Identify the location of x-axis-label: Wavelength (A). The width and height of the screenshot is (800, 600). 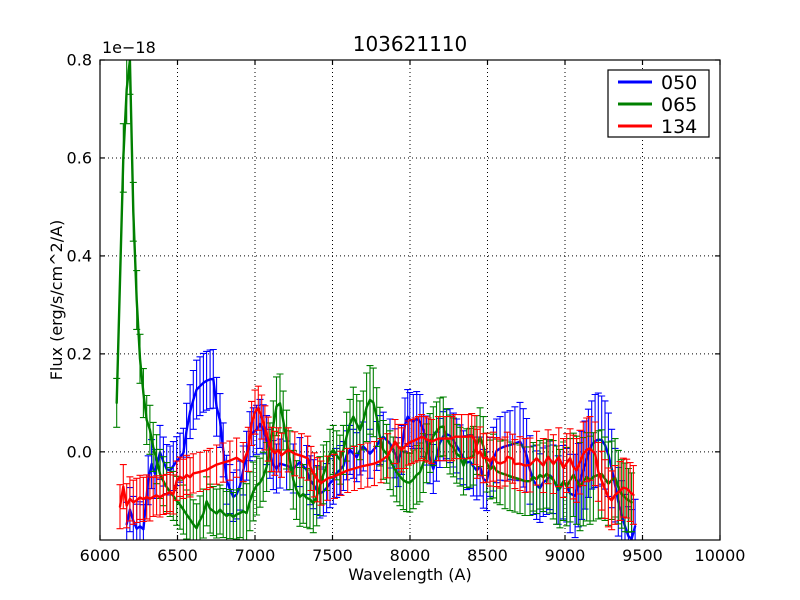
(409, 574).